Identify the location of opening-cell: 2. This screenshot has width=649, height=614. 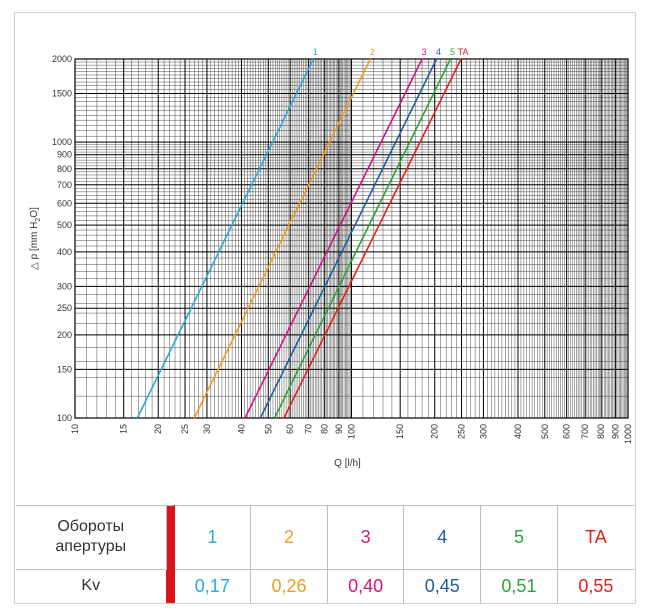
(289, 537).